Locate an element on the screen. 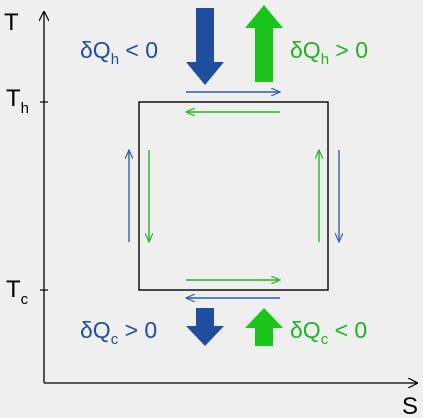  tick-label-tc-sub: c is located at coordinates (25, 299).